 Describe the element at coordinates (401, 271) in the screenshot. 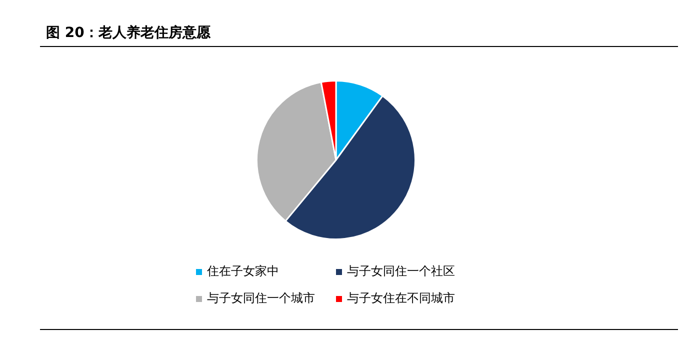

I see `legend-label: 与子女同住一个社区` at that location.